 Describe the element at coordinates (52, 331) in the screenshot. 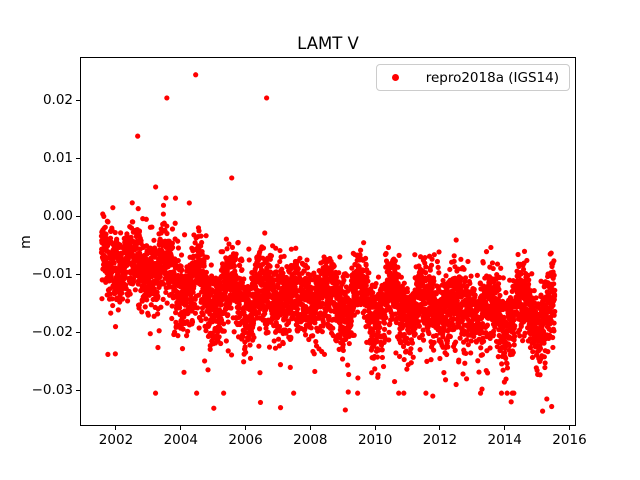

I see `y-tick-label: −0.02` at that location.